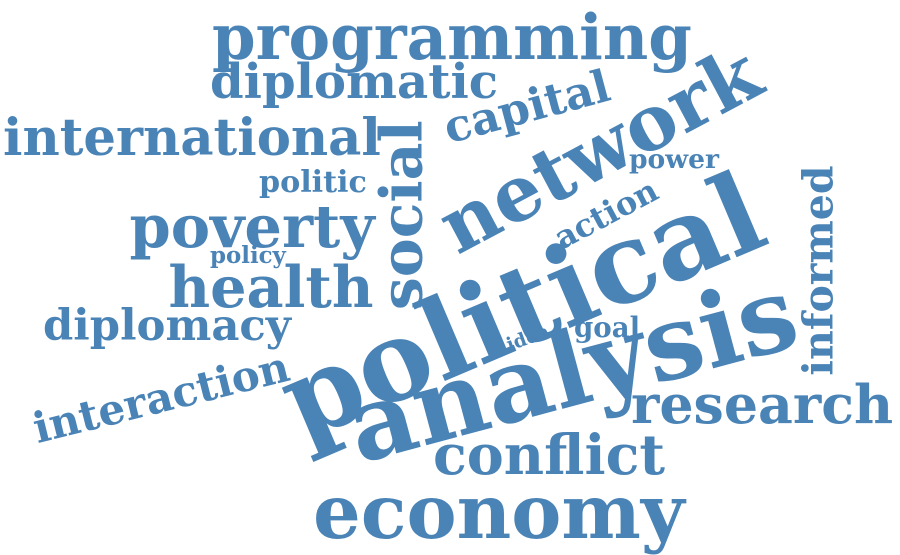 The width and height of the screenshot is (900, 555). Describe the element at coordinates (499, 510) in the screenshot. I see `word-economy: economy` at that location.